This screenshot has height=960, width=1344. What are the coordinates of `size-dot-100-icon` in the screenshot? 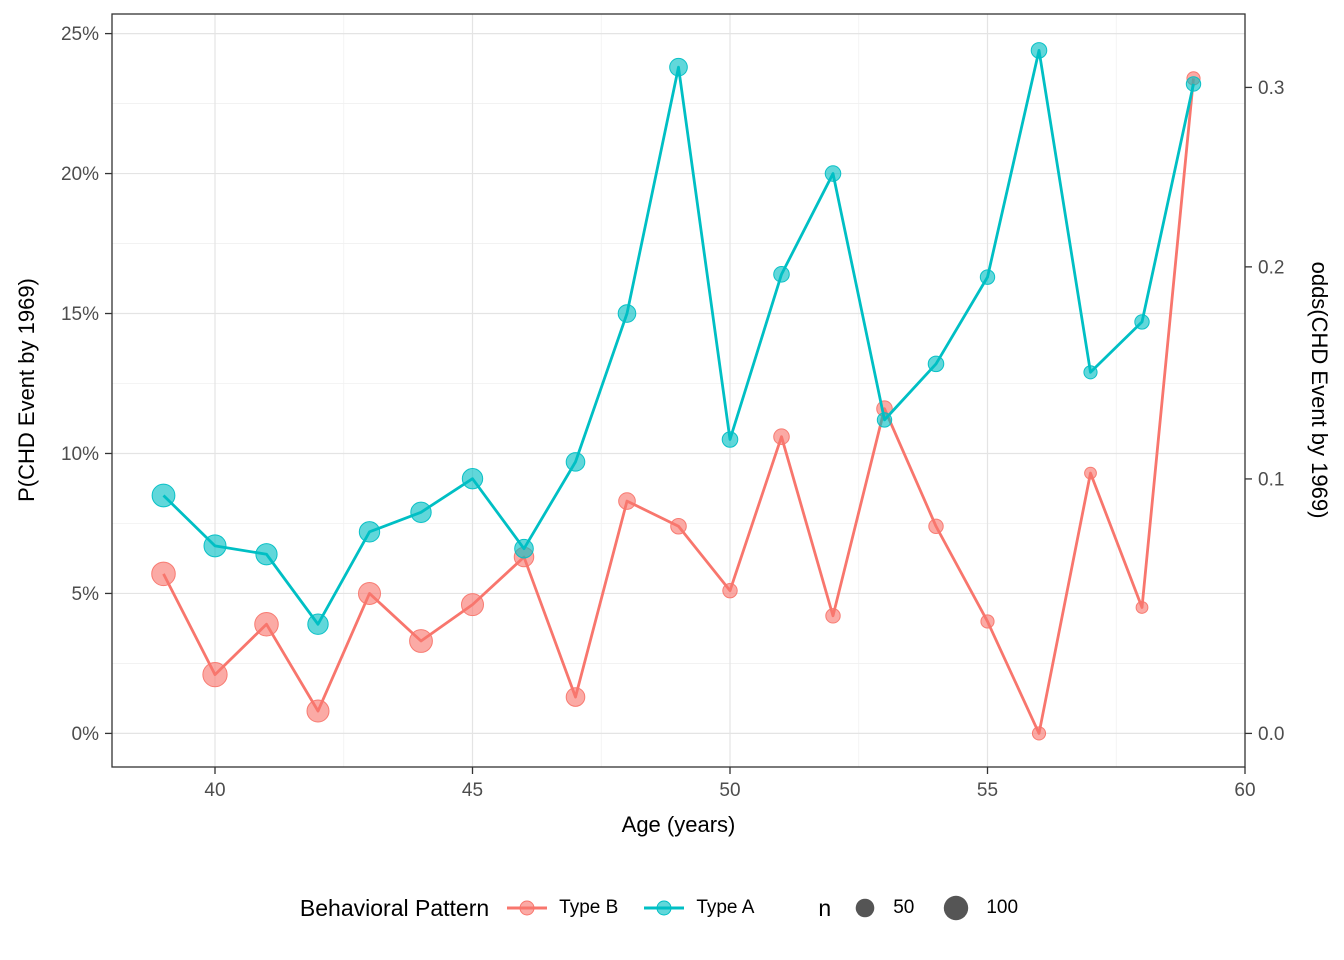 It's located at (956, 908).